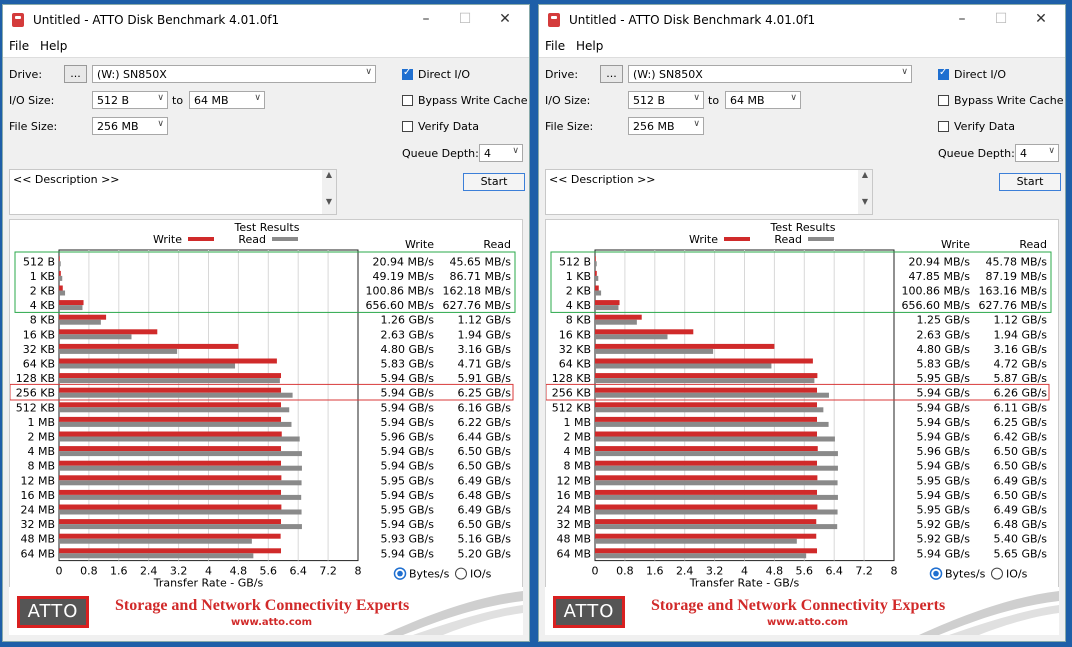  Describe the element at coordinates (1017, 276) in the screenshot. I see `read-value: 87.19 MB/s` at that location.